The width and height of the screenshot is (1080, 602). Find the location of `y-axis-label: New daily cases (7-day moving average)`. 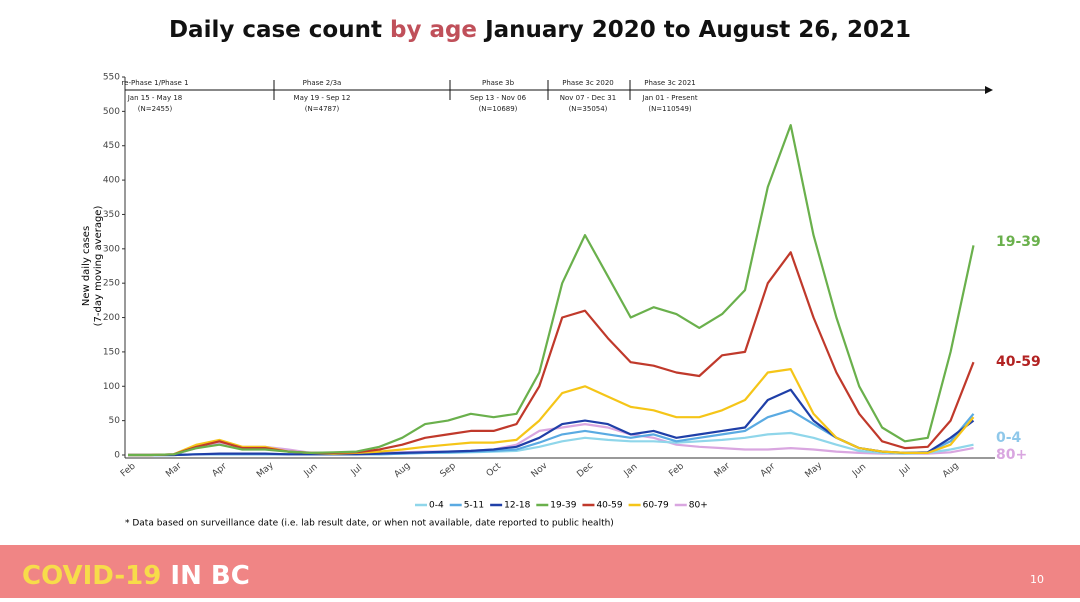

y-axis-label: New daily cases (7-day moving average) is located at coordinates (92, 266).